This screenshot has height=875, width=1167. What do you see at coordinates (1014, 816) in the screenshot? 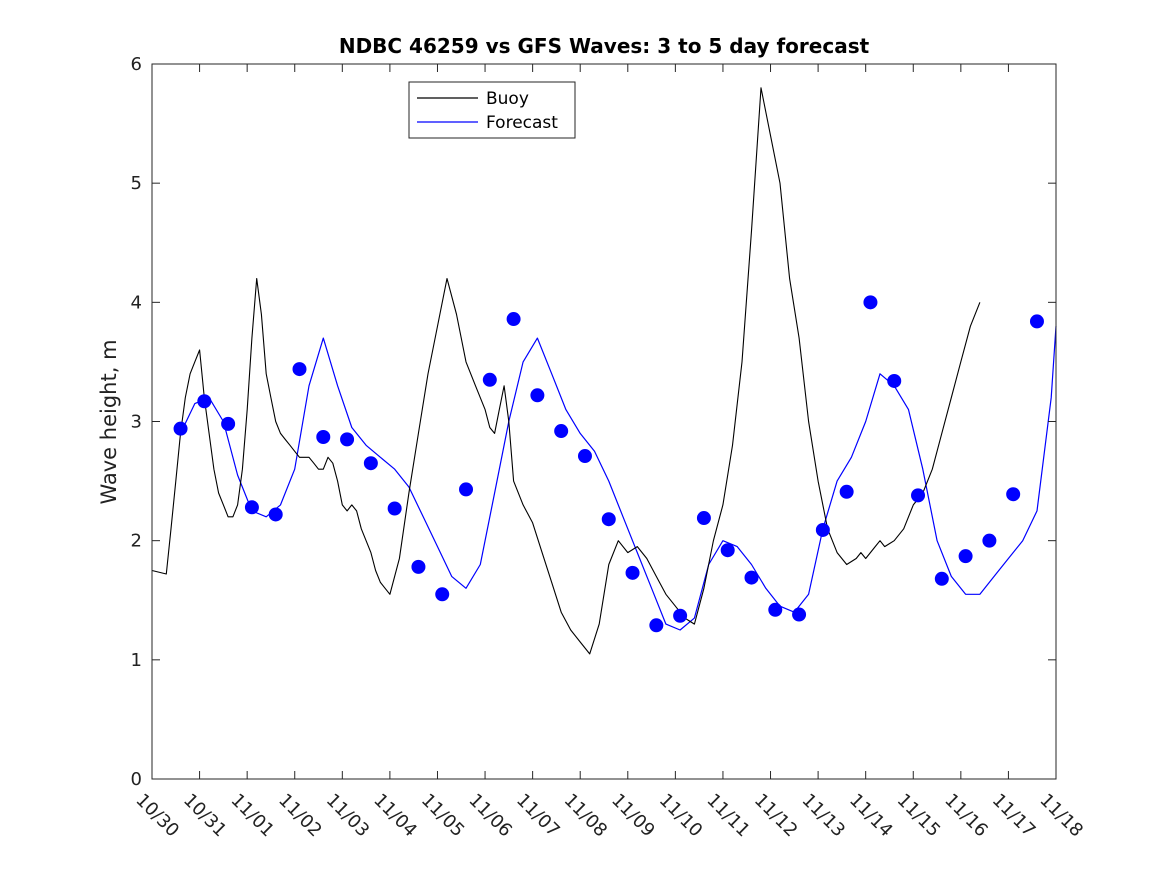
I see `x-tick-label: 11/17` at bounding box center [1014, 816].